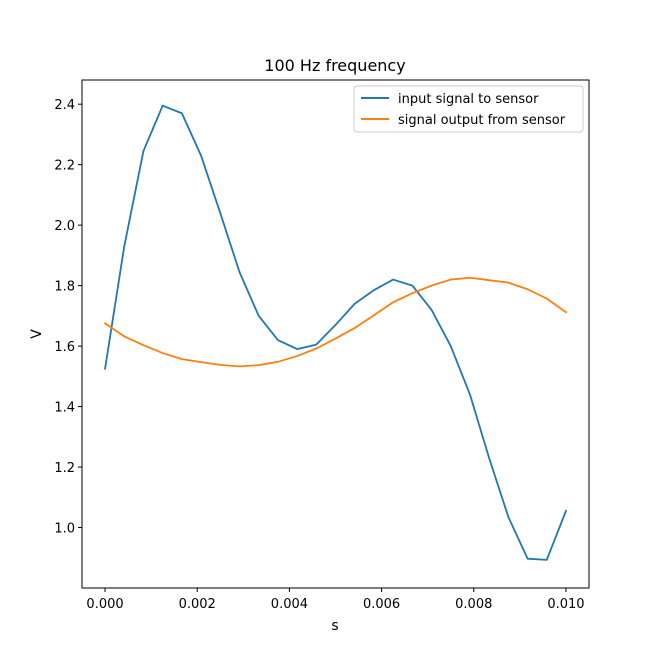 Image resolution: width=655 pixels, height=662 pixels. Describe the element at coordinates (381, 604) in the screenshot. I see `x-tick-label: 0.006` at that location.